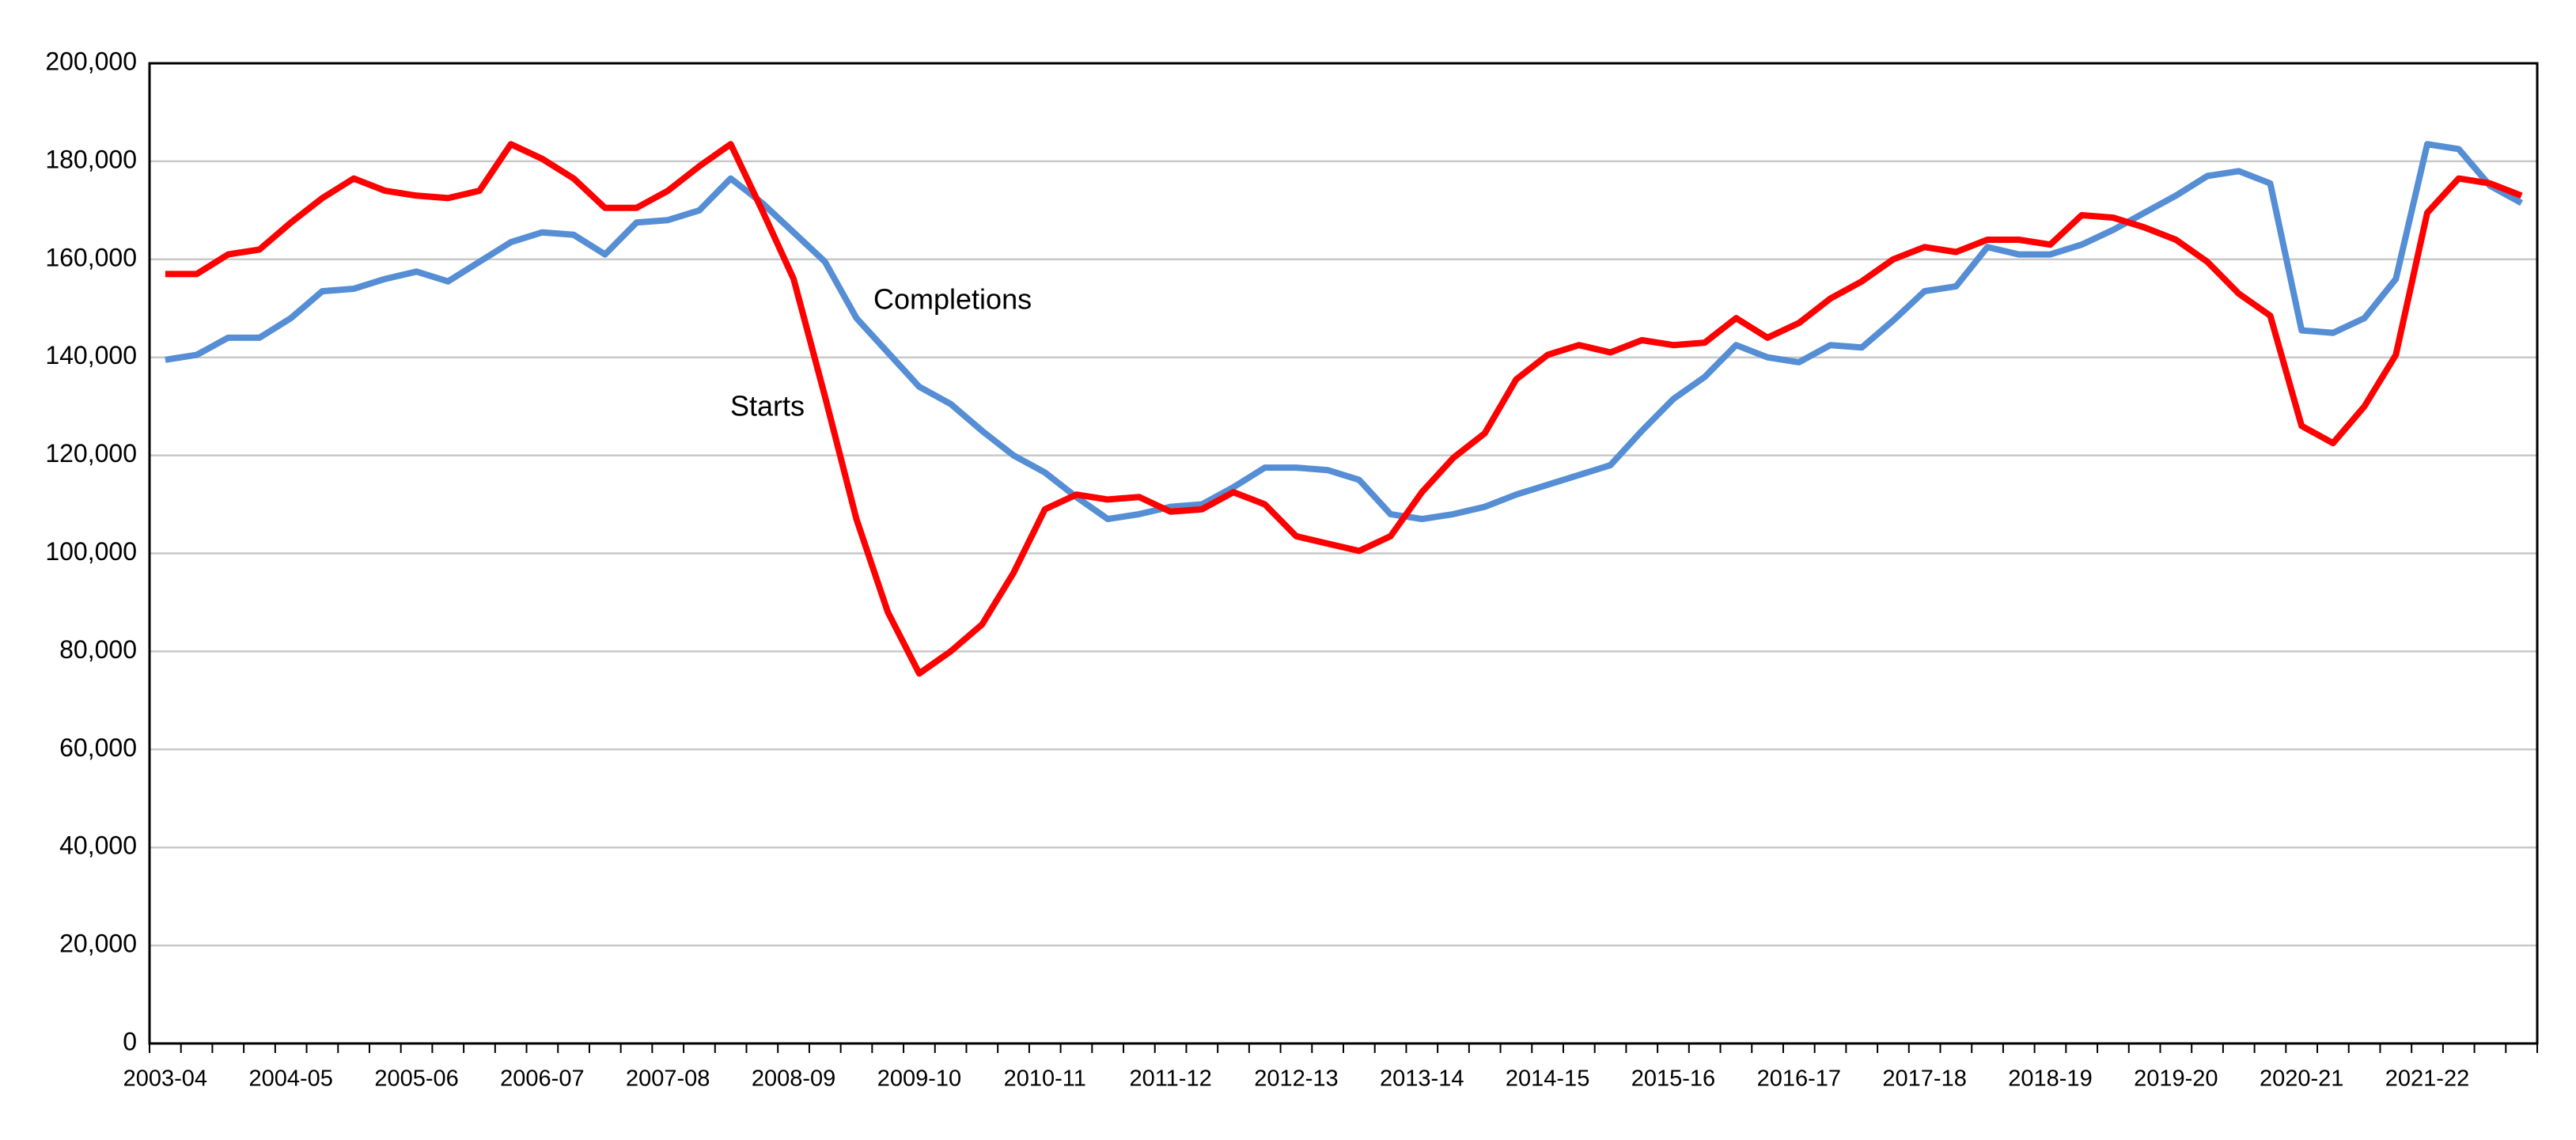  What do you see at coordinates (98, 845) in the screenshot?
I see `y-tick-label: 40,000` at bounding box center [98, 845].